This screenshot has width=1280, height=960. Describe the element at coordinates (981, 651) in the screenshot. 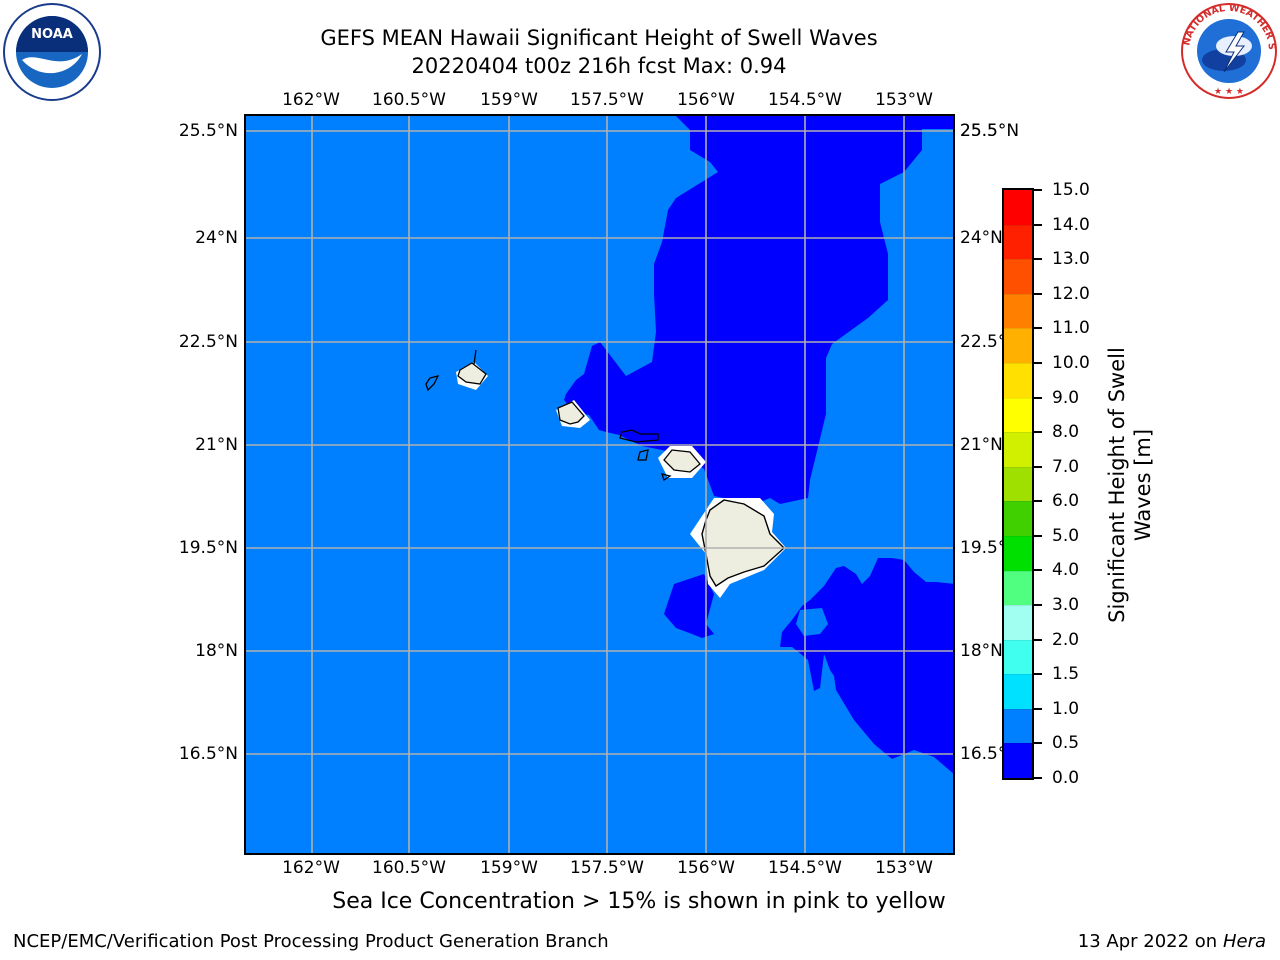

I see `lat-label-right: 18°N` at that location.